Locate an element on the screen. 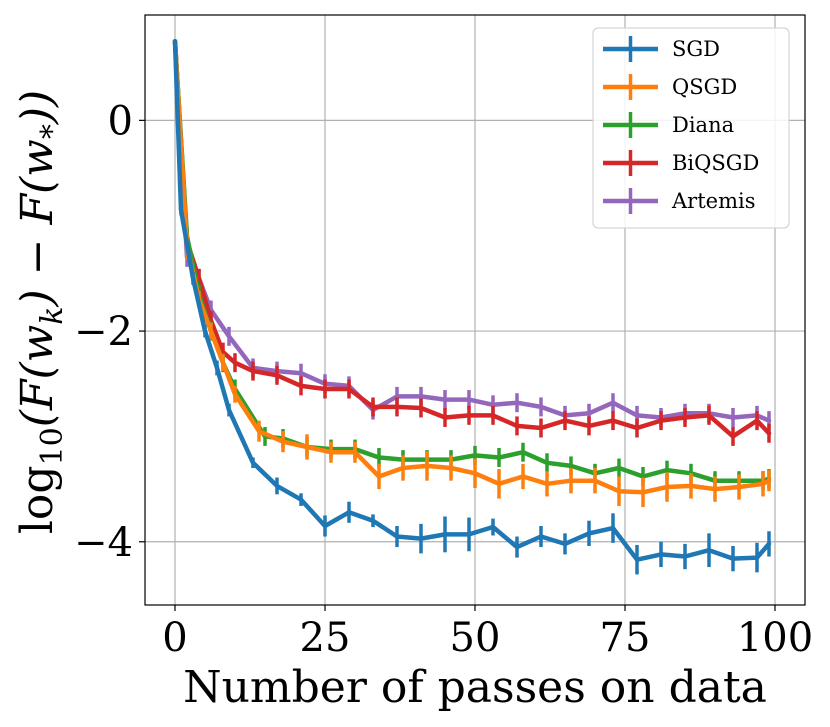 The width and height of the screenshot is (830, 727). y-tick-label: 0 is located at coordinates (120, 121).